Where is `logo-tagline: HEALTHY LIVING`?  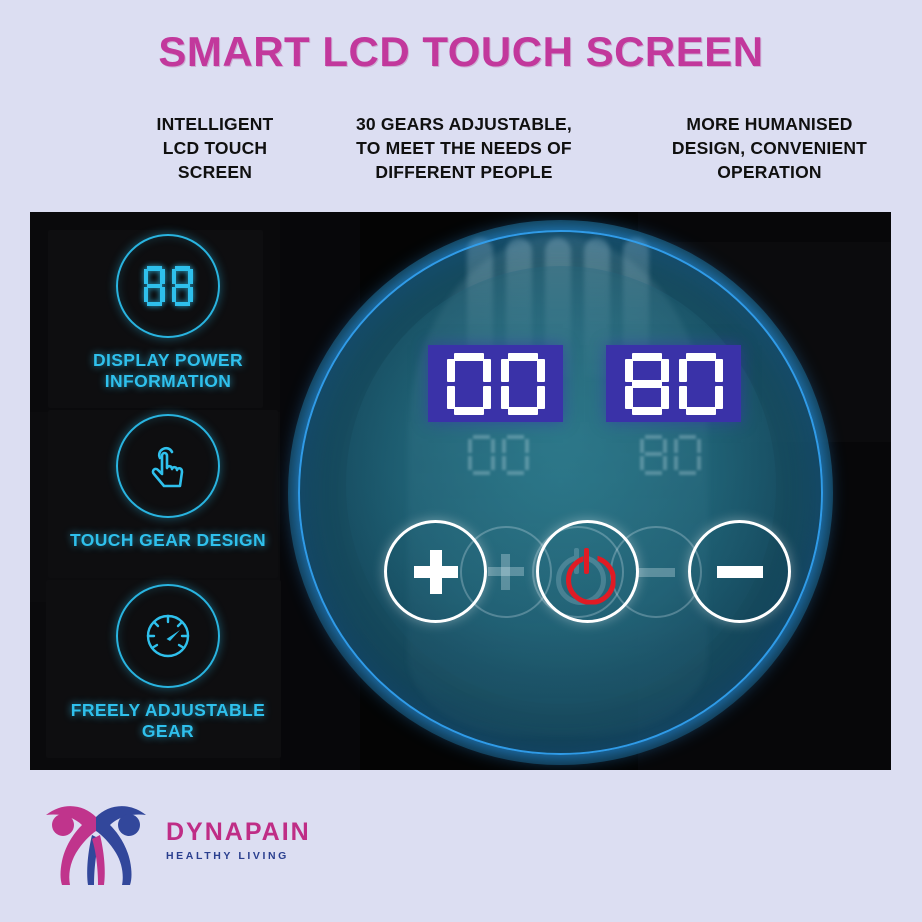
logo-tagline: HEALTHY LIVING is located at coordinates (227, 855).